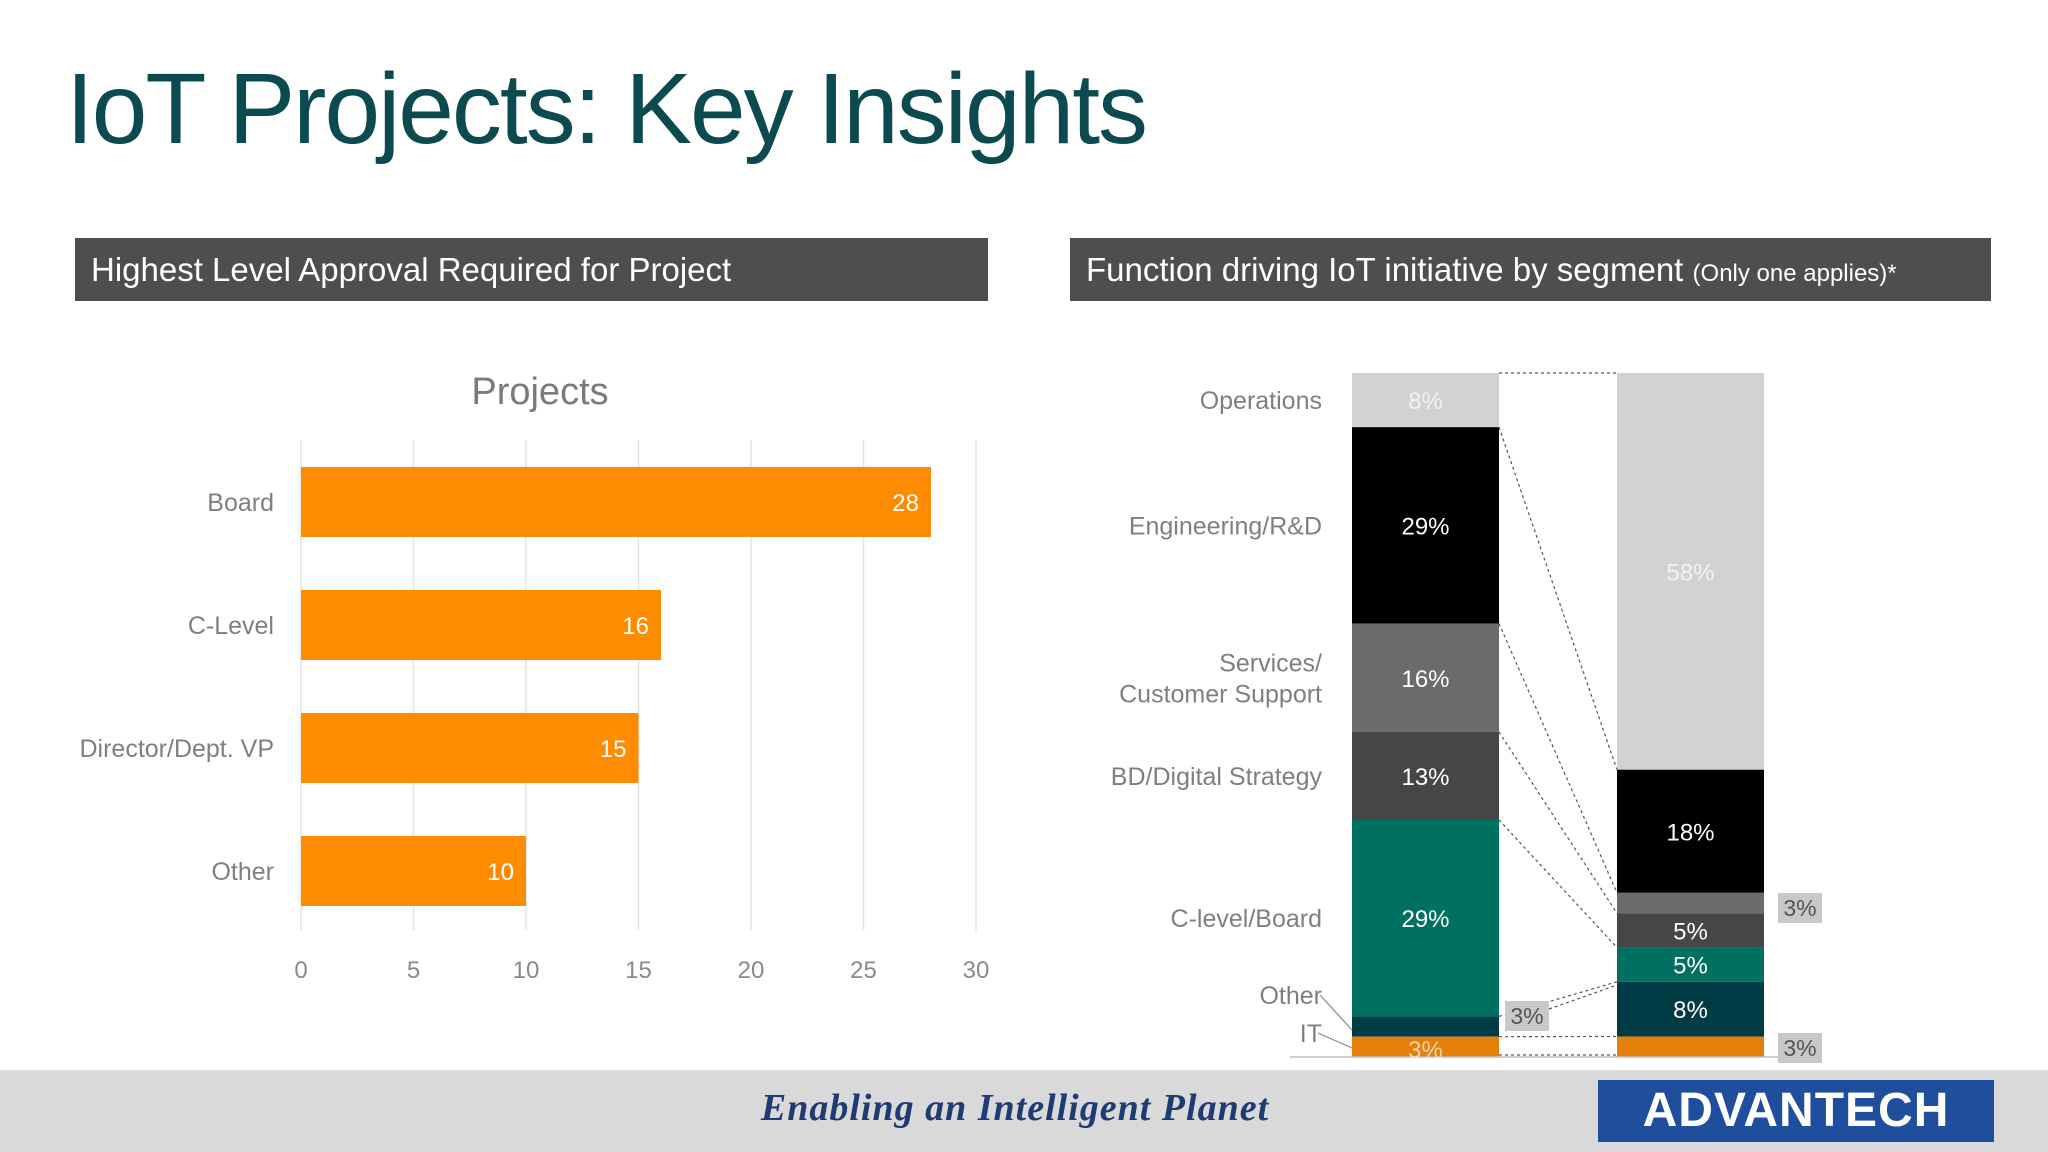 The height and width of the screenshot is (1152, 2048). I want to click on footer-tagline: Enabling an Intelligent Planet, so click(1015, 1108).